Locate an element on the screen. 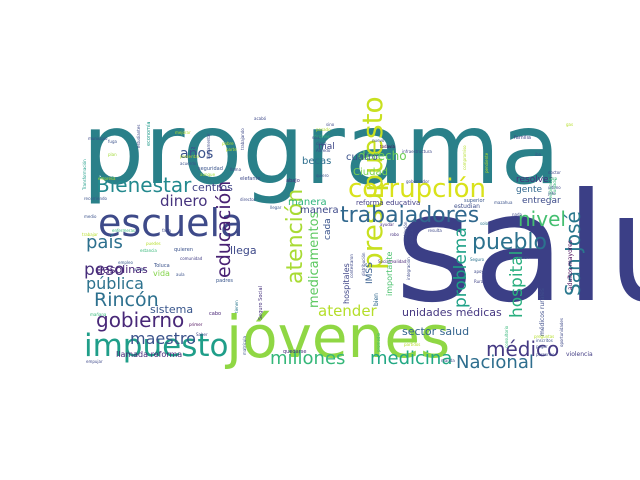 The image size is (640, 480). word-contestaron: contestaron is located at coordinates (351, 266).